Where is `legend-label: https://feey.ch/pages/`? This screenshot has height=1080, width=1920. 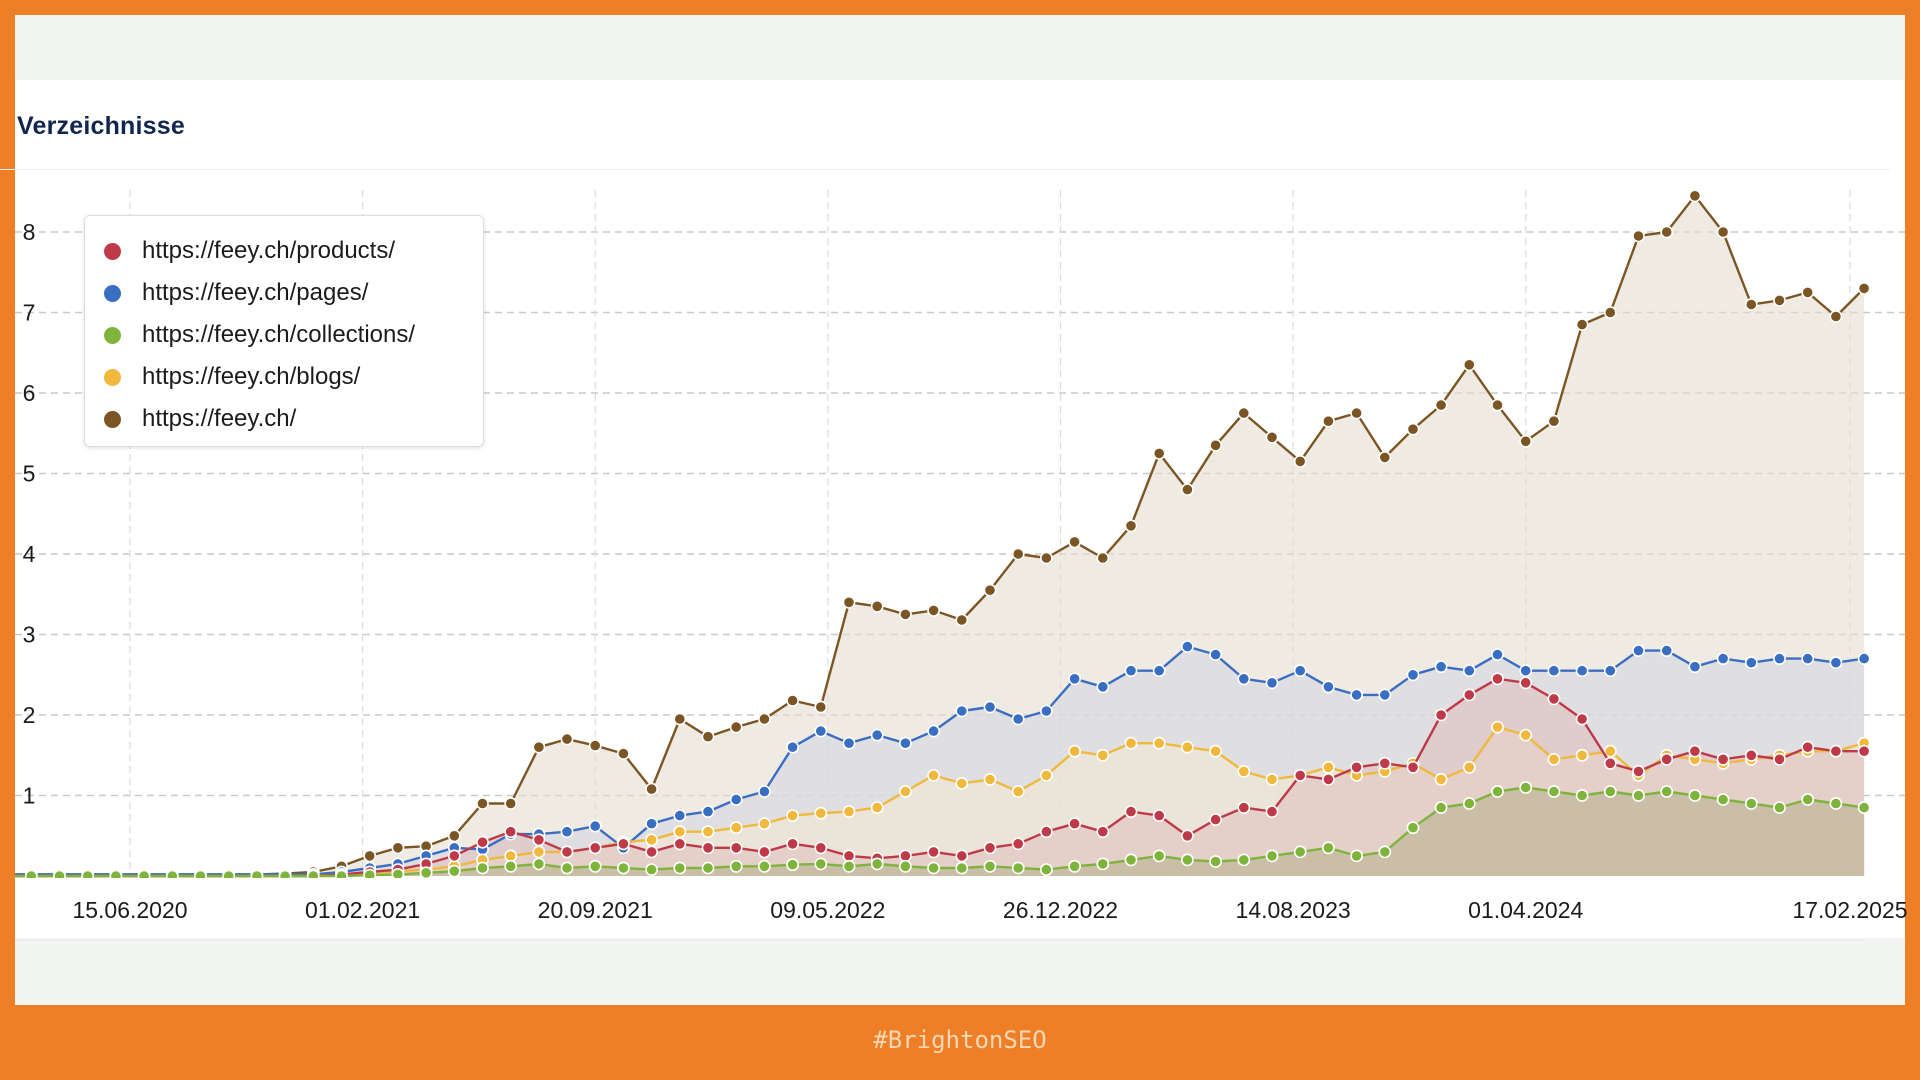 legend-label: https://feey.ch/pages/ is located at coordinates (255, 292).